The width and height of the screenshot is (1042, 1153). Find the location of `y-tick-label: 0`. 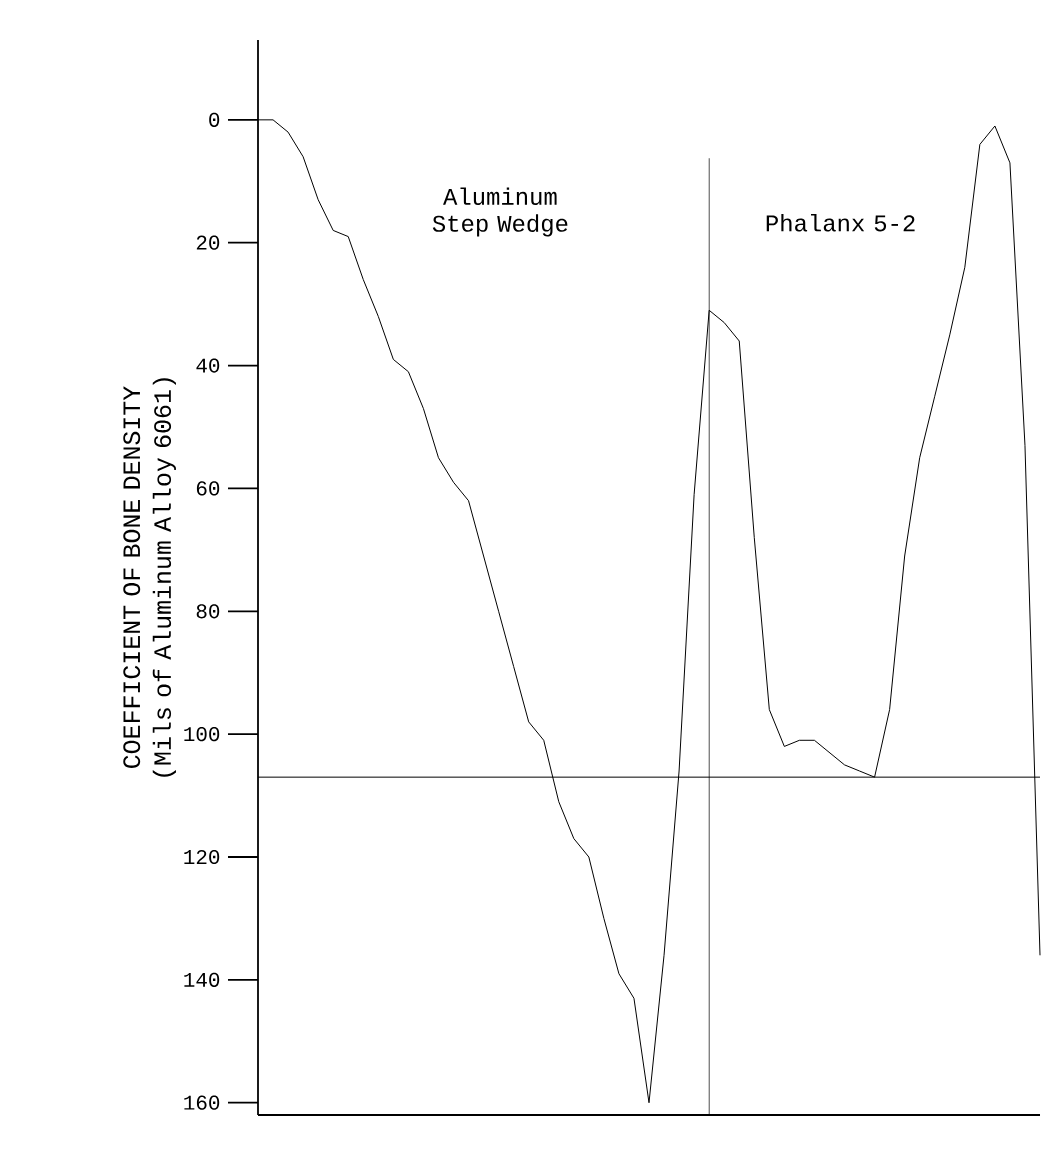

y-tick-label: 0 is located at coordinates (214, 119).